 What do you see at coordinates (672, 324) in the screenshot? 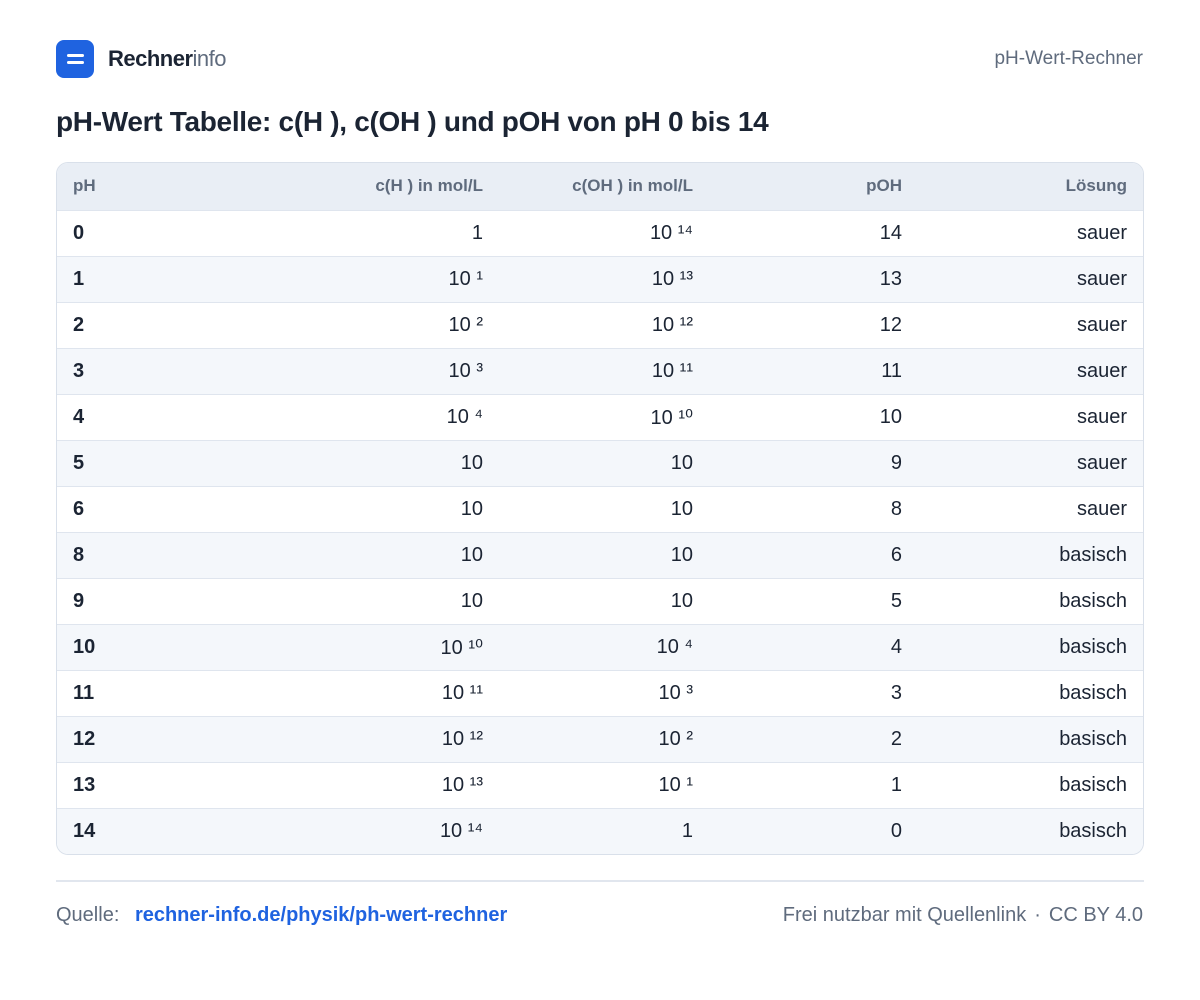
I see `oh-concentration-cell: 10 ¹²` at bounding box center [672, 324].